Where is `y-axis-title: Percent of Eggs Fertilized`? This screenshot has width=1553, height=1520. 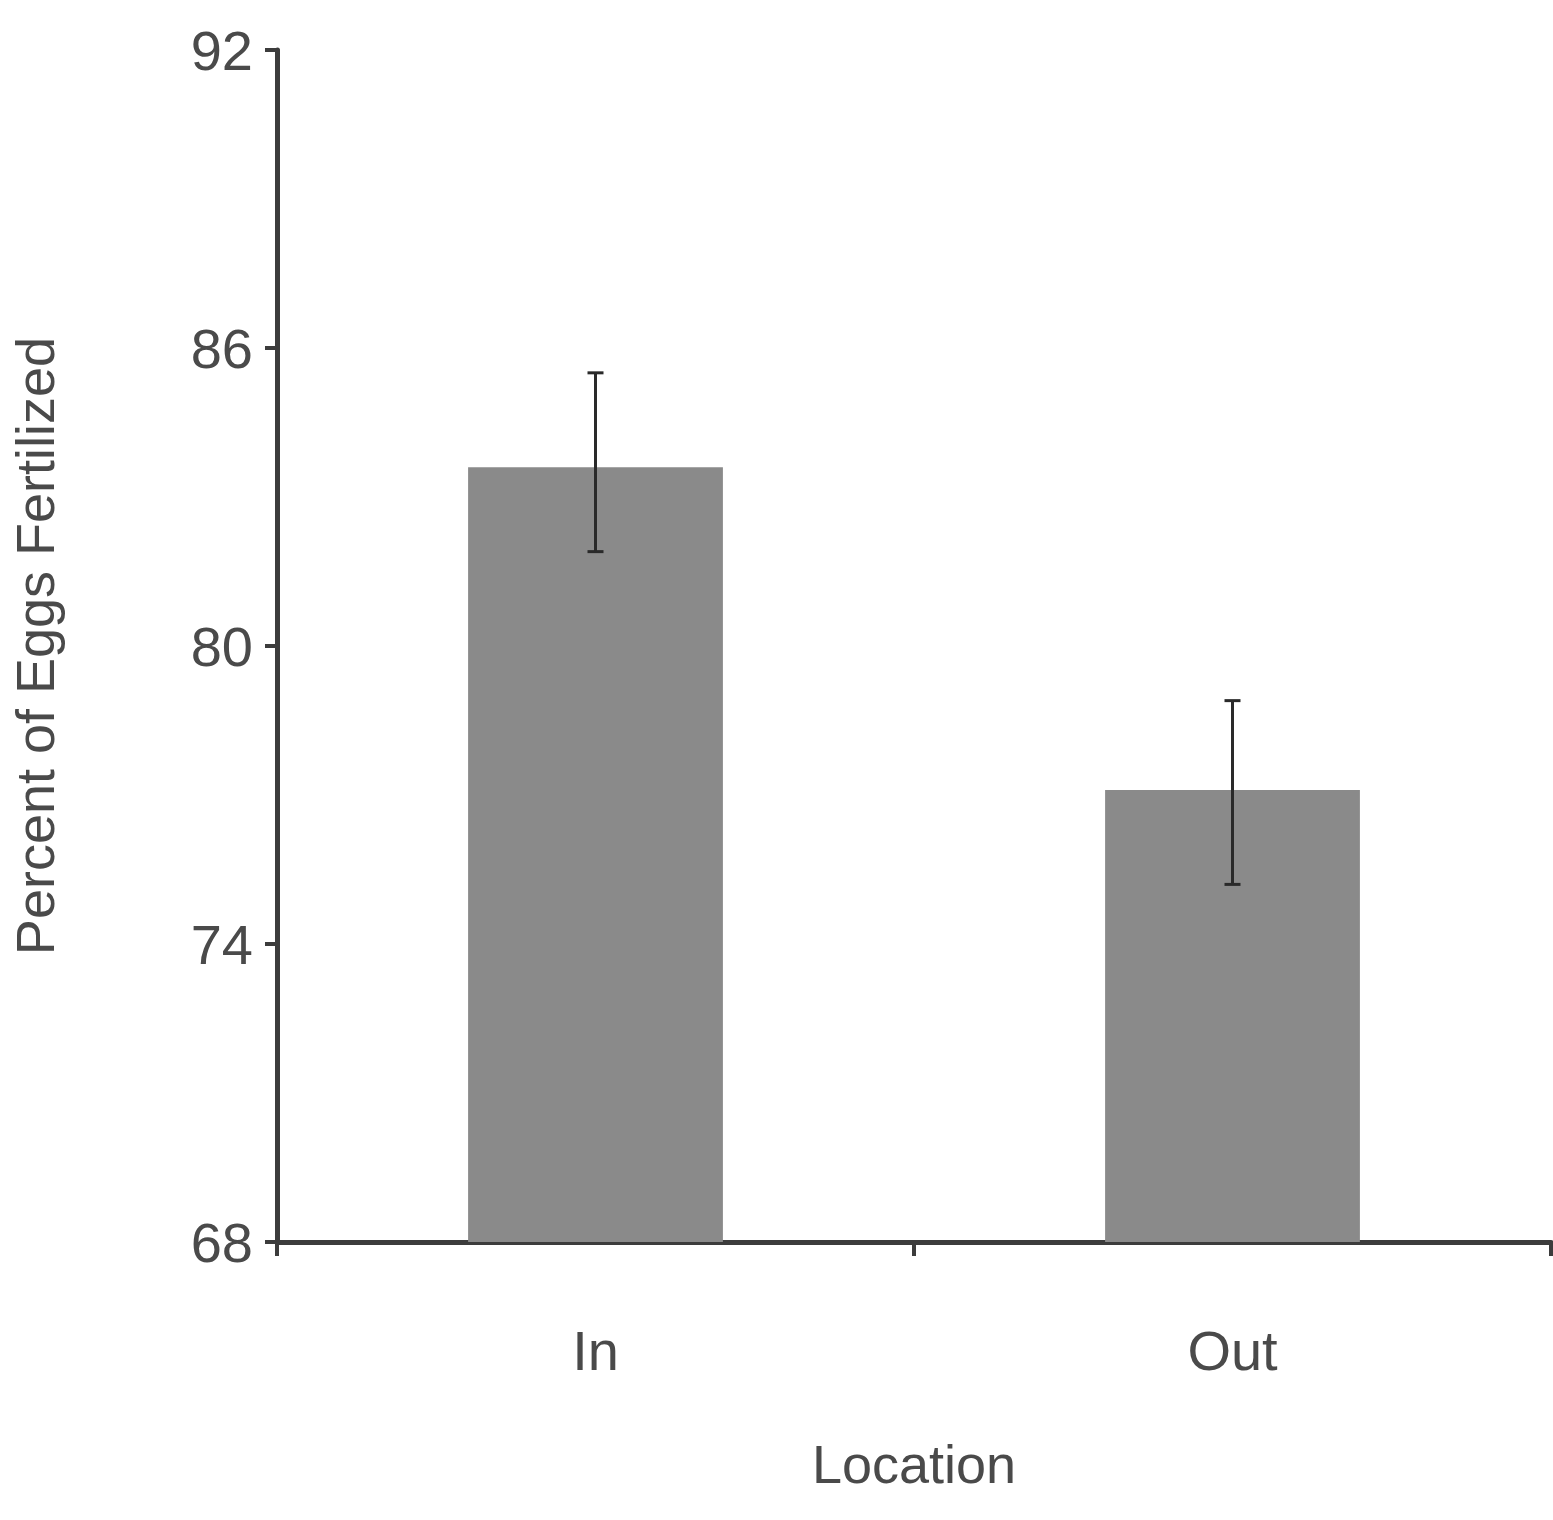 y-axis-title: Percent of Eggs Fertilized is located at coordinates (35, 646).